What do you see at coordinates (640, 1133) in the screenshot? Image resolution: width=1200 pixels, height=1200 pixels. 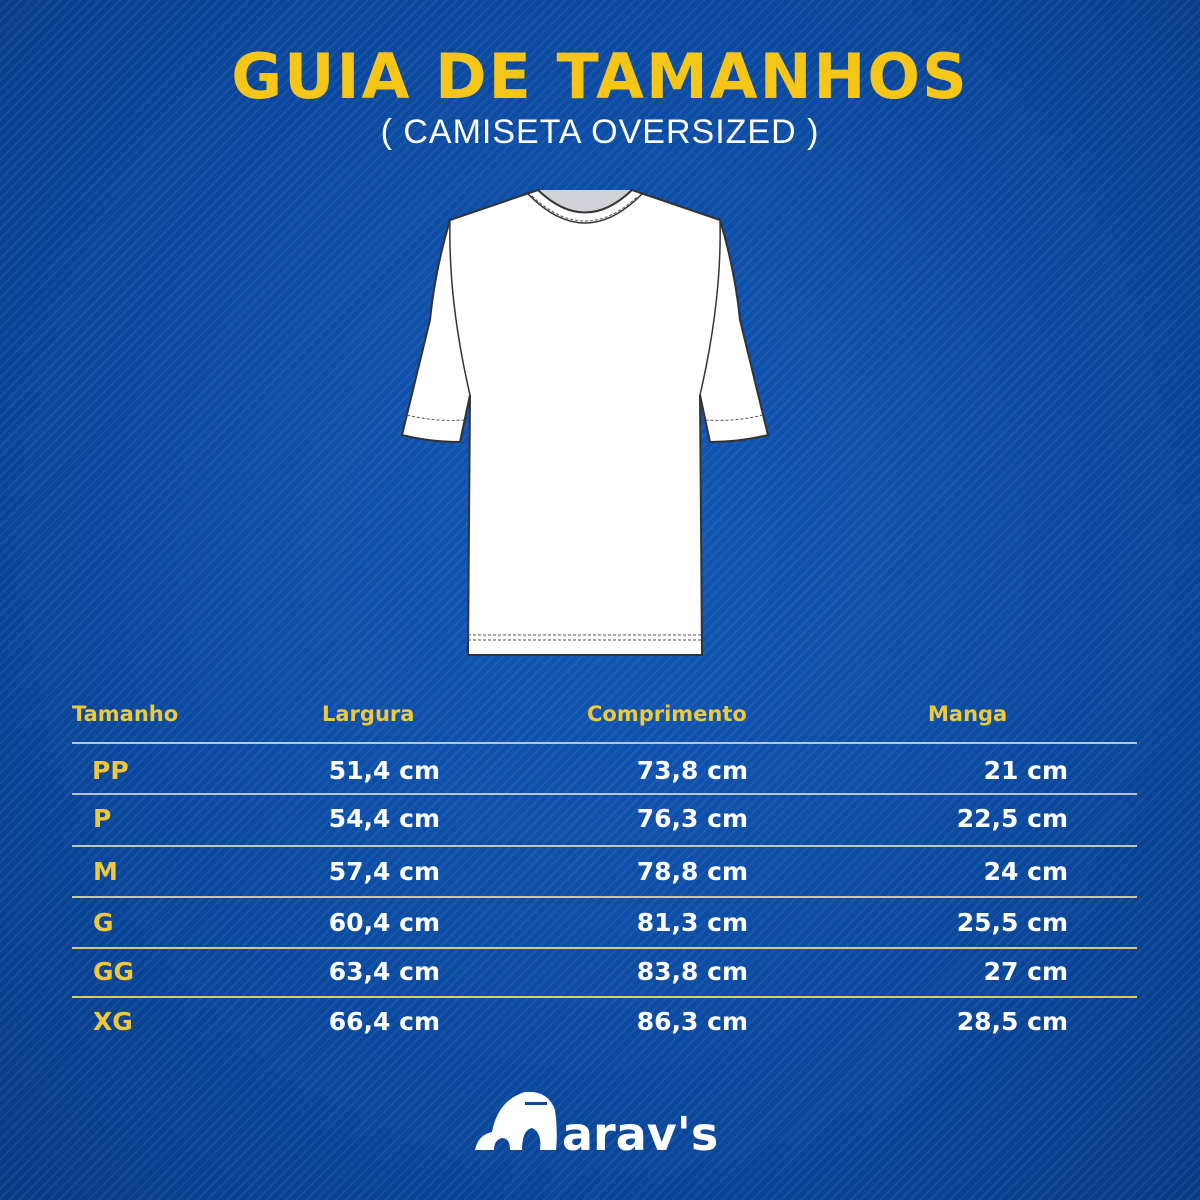 I see `svg-text: arav's` at bounding box center [640, 1133].